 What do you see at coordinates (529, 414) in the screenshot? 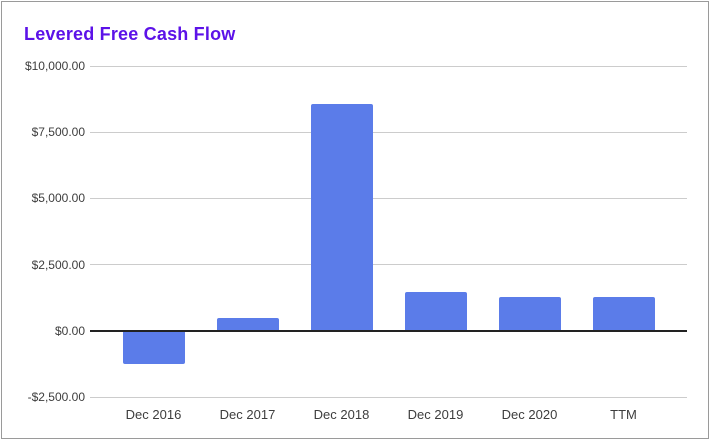
I see `x-axis-tick-label: Dec 2020` at bounding box center [529, 414].